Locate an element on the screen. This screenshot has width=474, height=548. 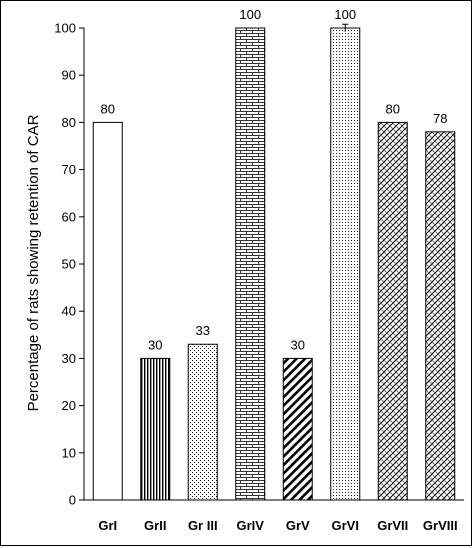
y-tick-label: 0 is located at coordinates (72, 500).